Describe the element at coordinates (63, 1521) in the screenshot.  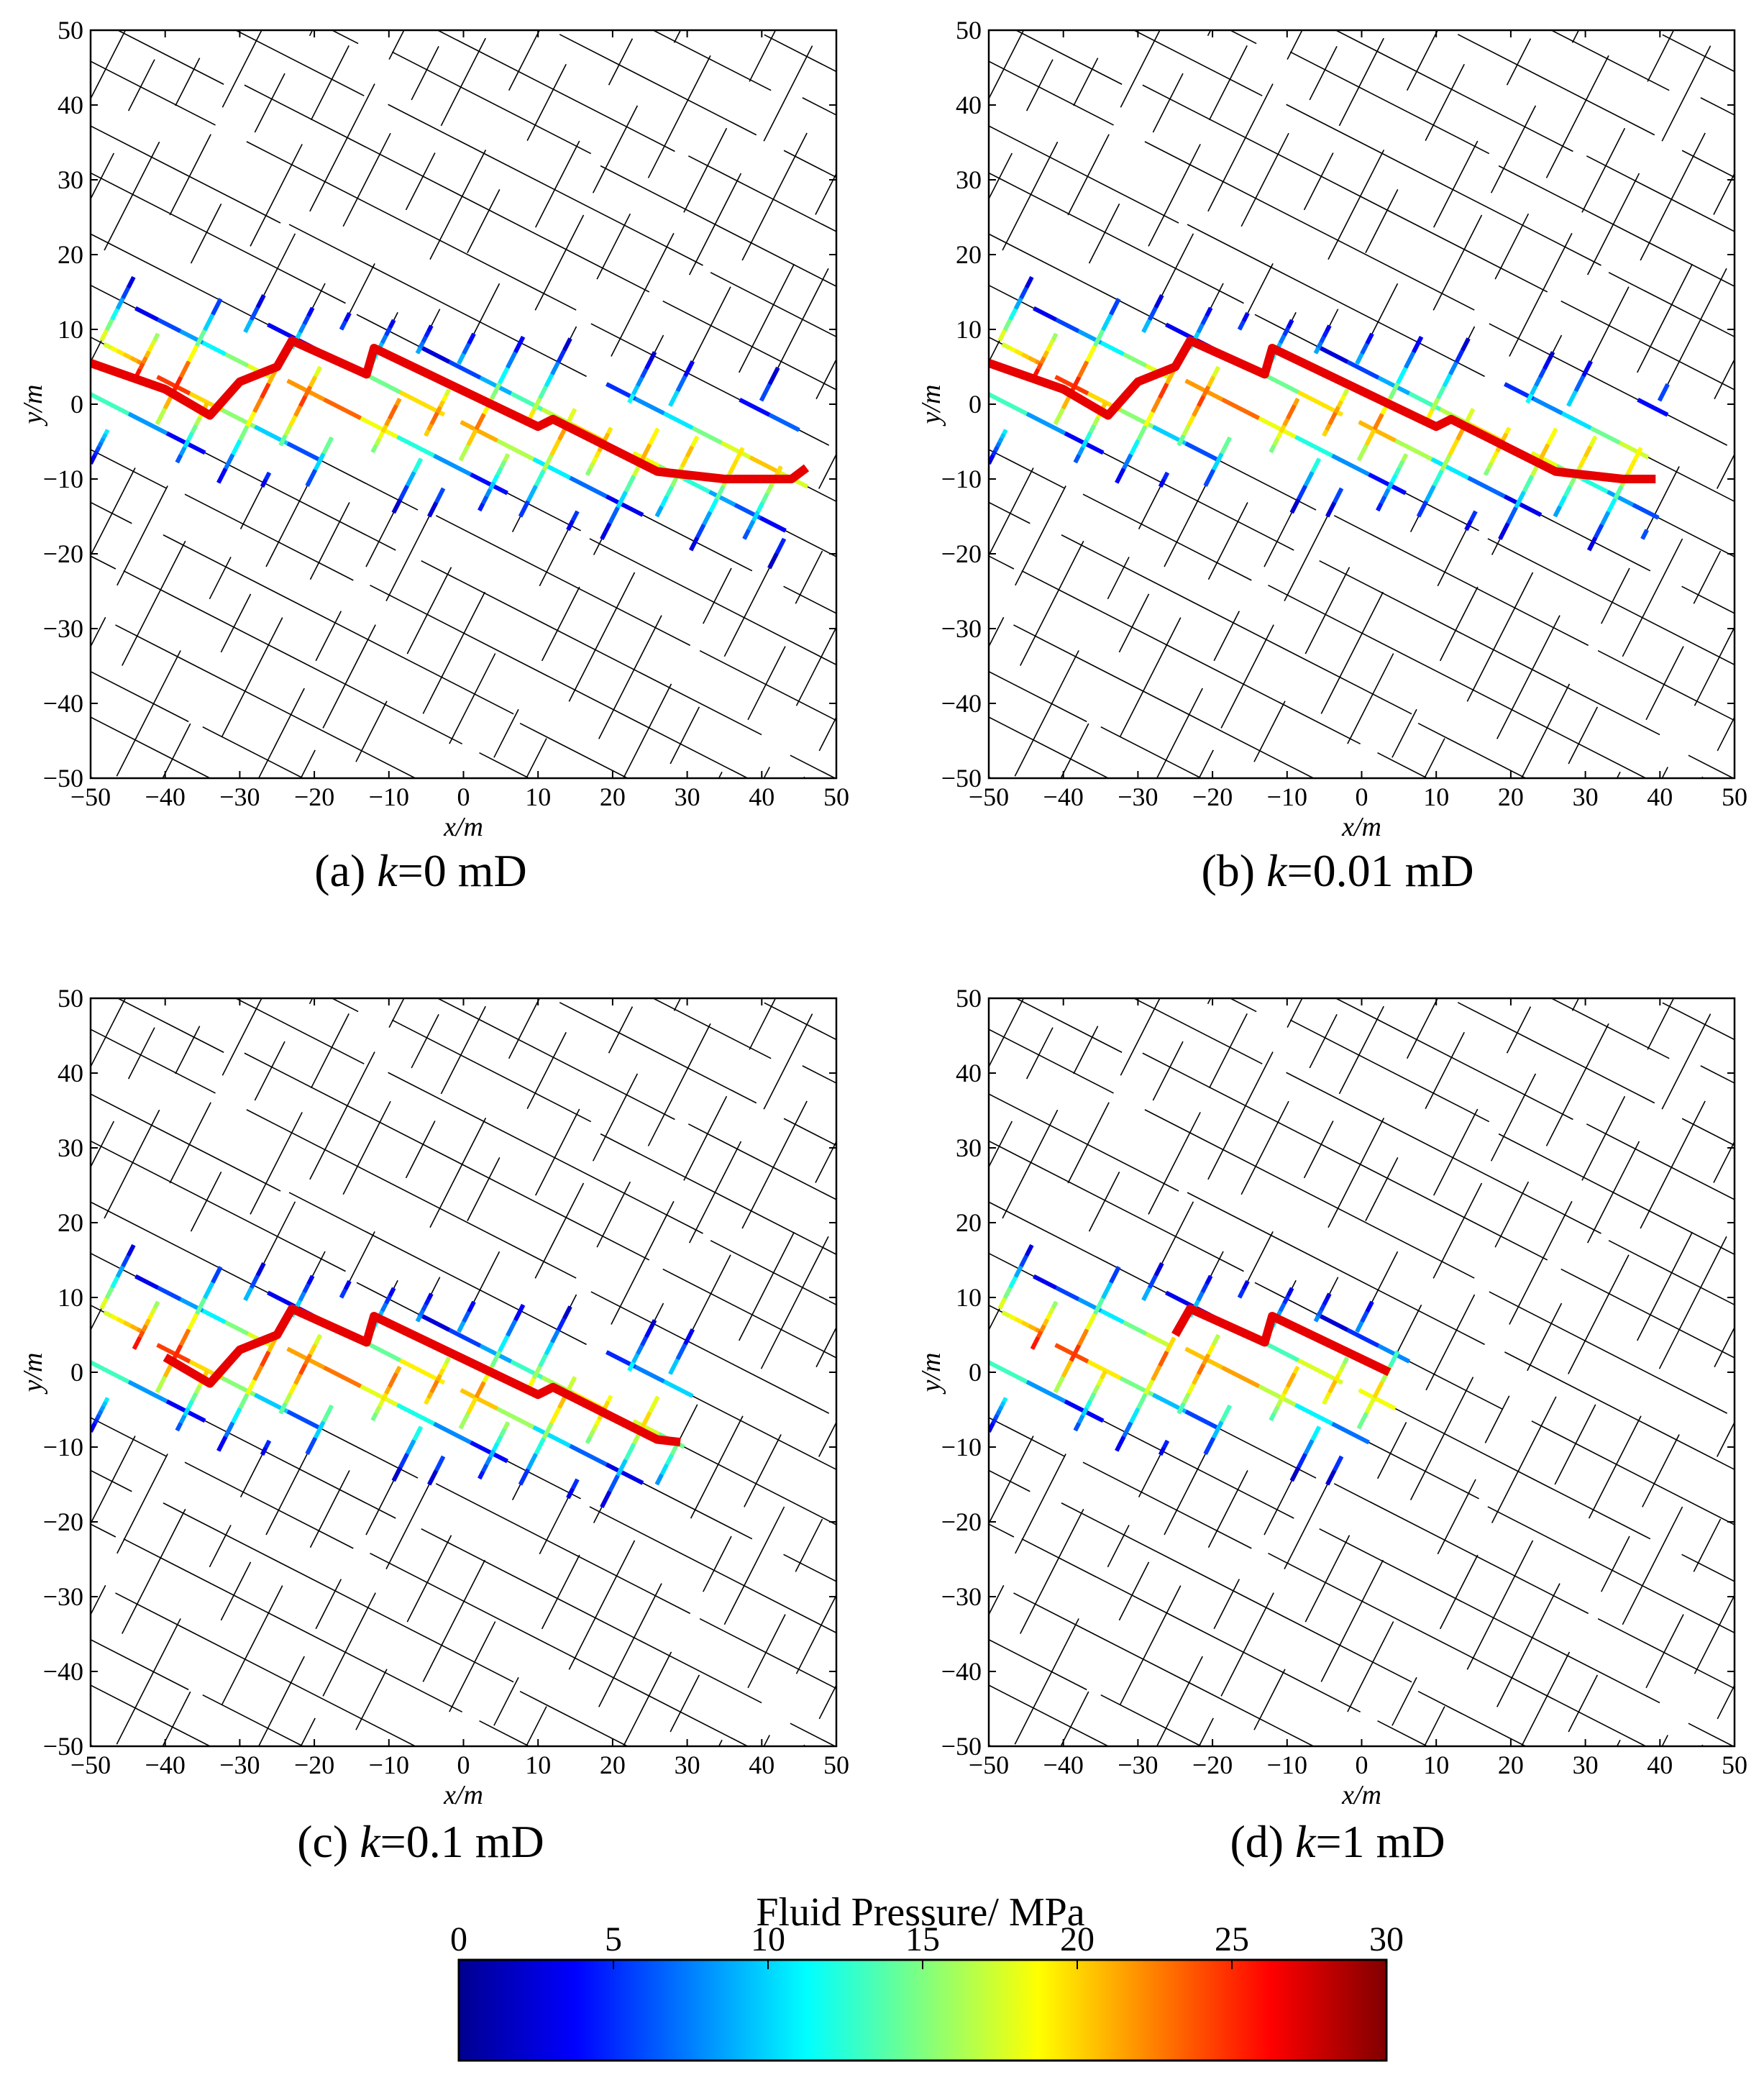
I see `y-tick-label: −20` at that location.